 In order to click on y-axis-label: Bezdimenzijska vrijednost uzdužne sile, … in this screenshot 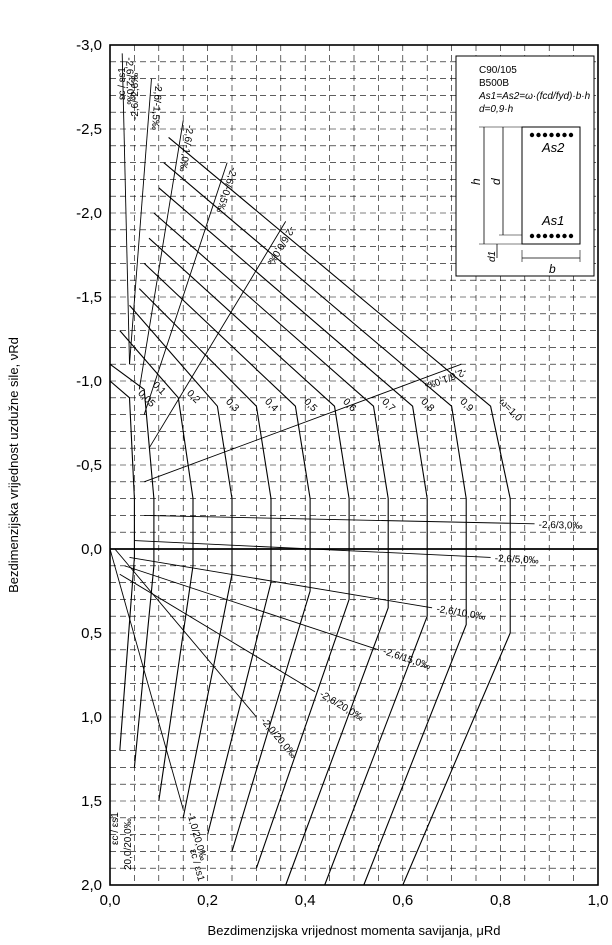, I will do `click(13, 465)`.